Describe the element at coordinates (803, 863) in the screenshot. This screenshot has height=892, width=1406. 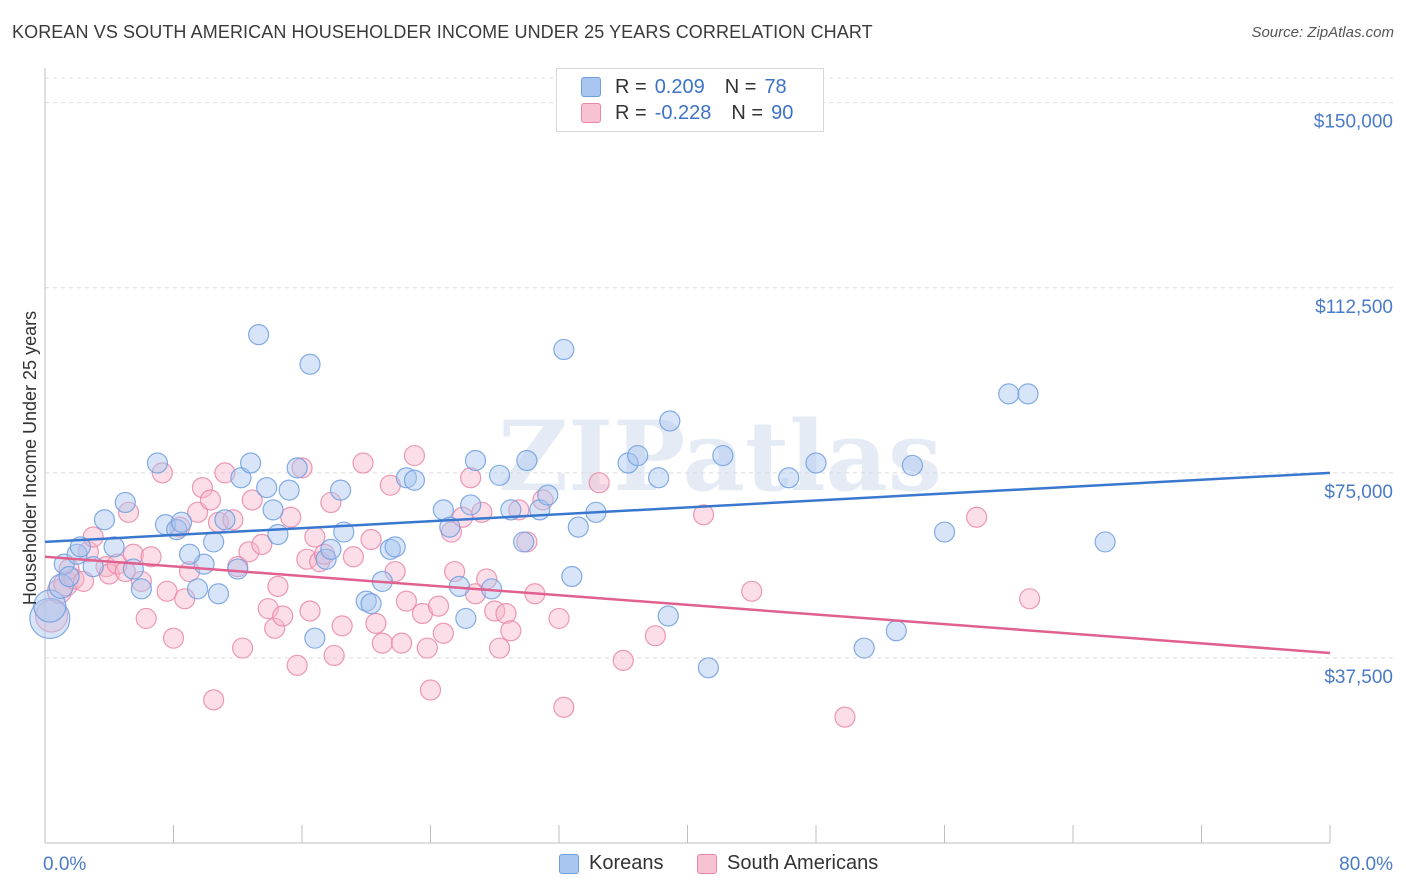
I see `series-legend-label: South Americans` at that location.